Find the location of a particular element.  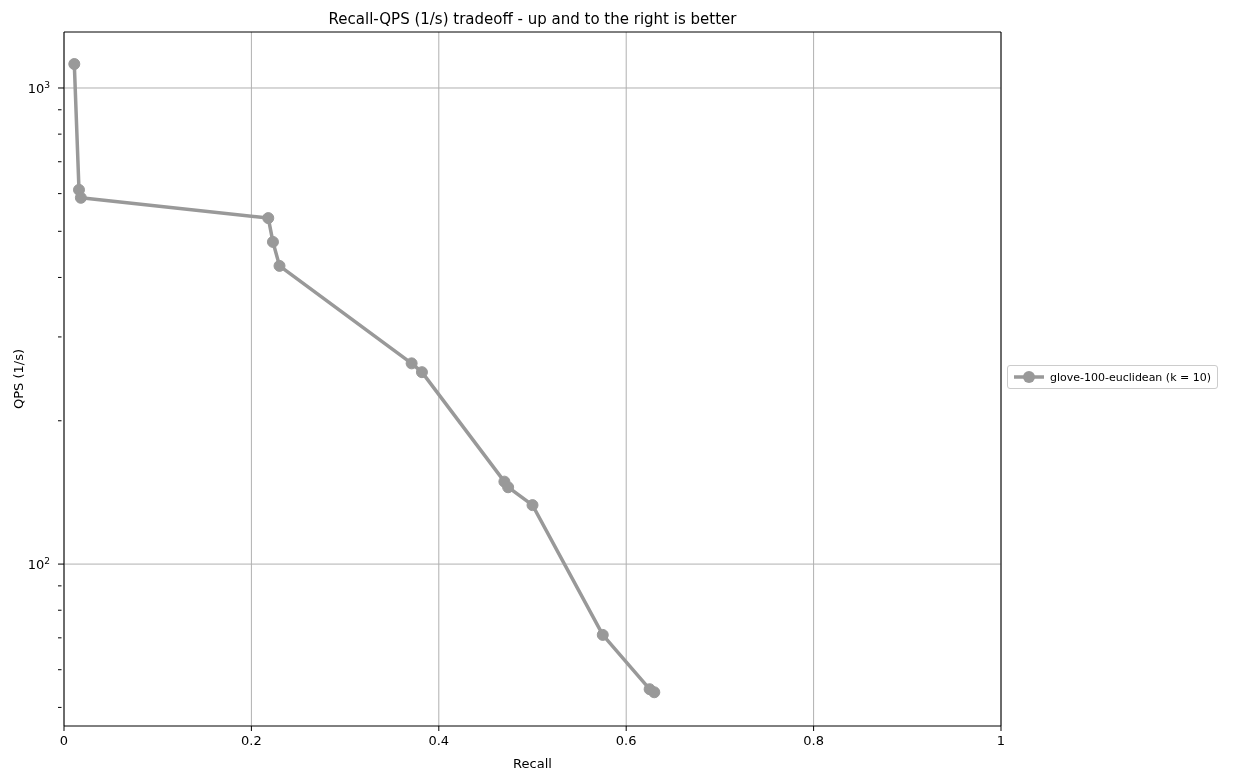

x-tick-label: 0.8 is located at coordinates (813, 740).